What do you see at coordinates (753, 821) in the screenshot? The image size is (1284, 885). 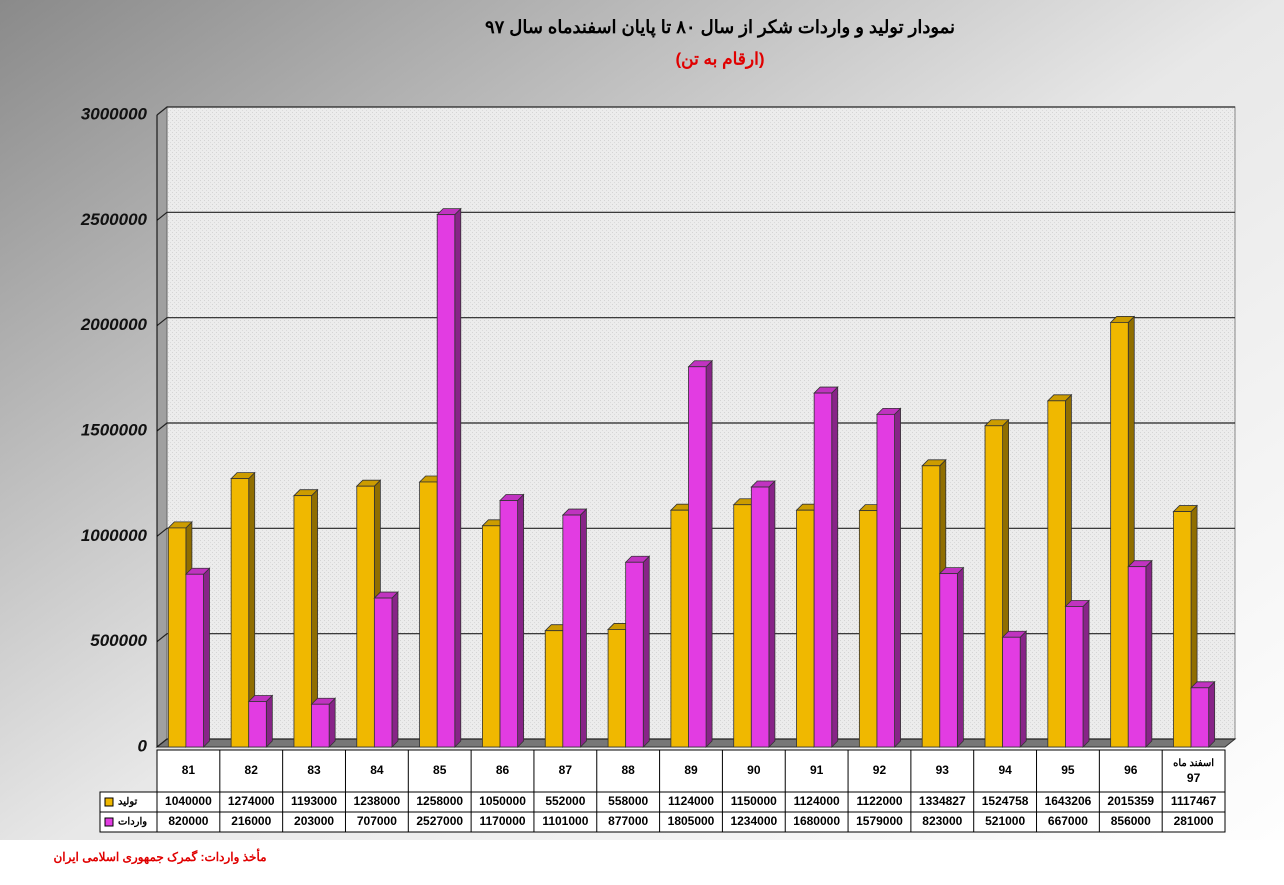 I see `table-value: 1234000` at bounding box center [753, 821].